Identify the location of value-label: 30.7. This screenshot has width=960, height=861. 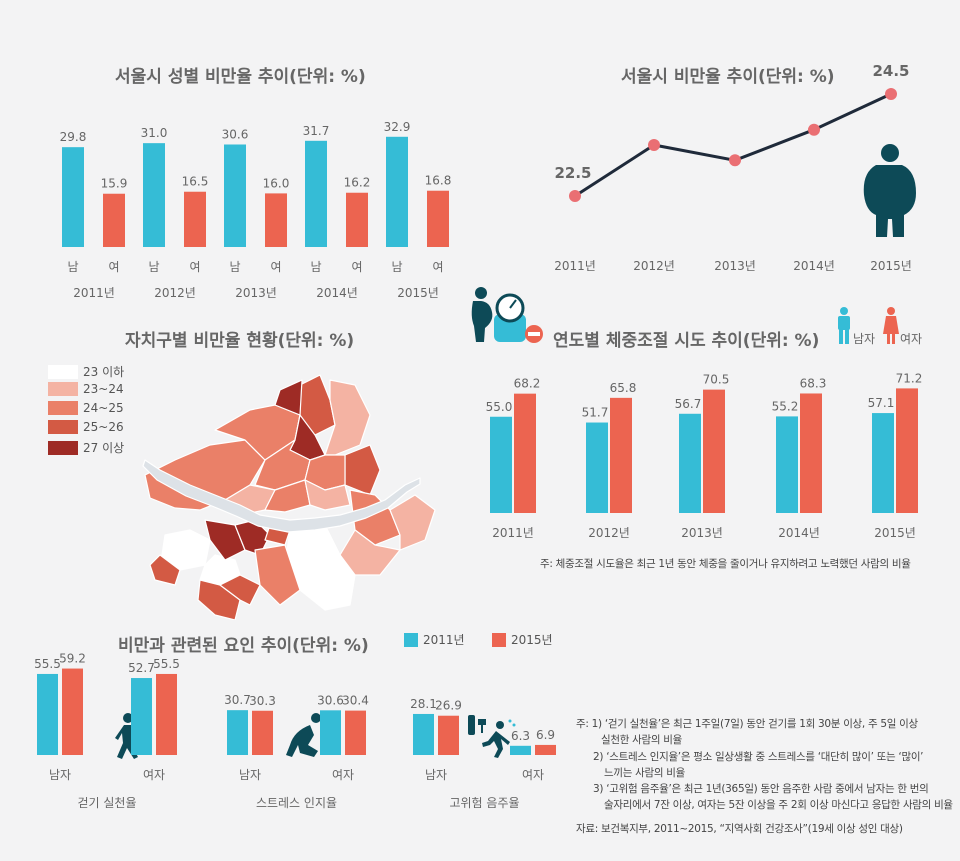
(237, 700).